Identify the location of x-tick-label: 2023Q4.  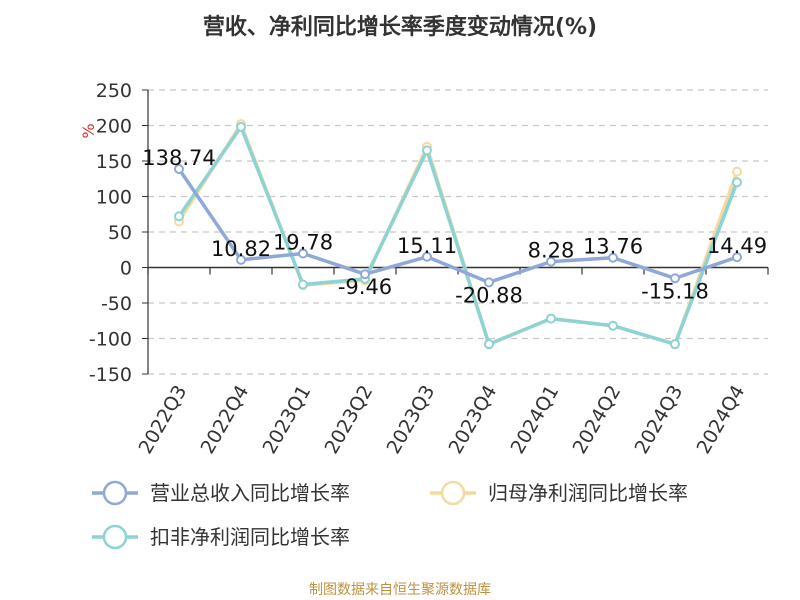
(473, 420).